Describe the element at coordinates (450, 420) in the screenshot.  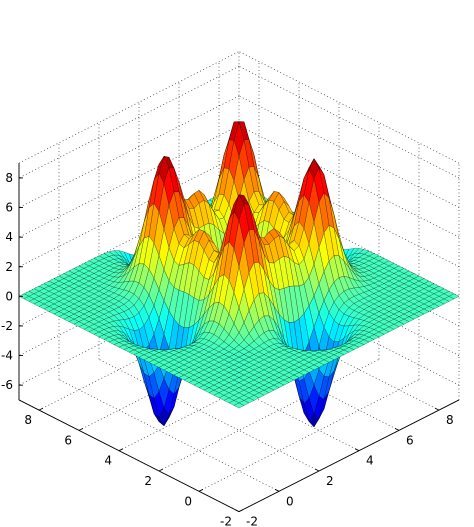
I see `x-tick-label: 8` at that location.